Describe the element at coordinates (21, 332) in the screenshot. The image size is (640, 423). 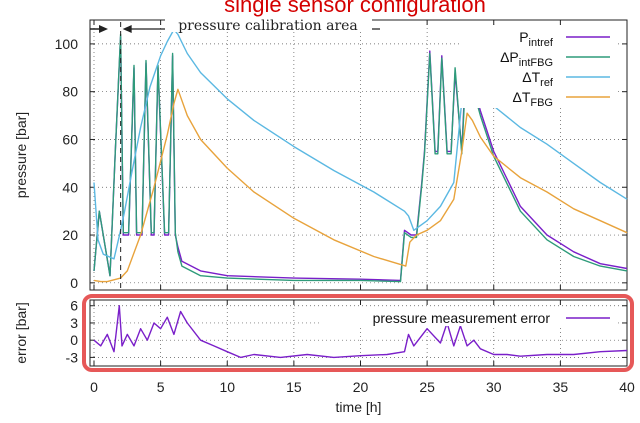
I see `y-axis-label: error [bar]` at that location.